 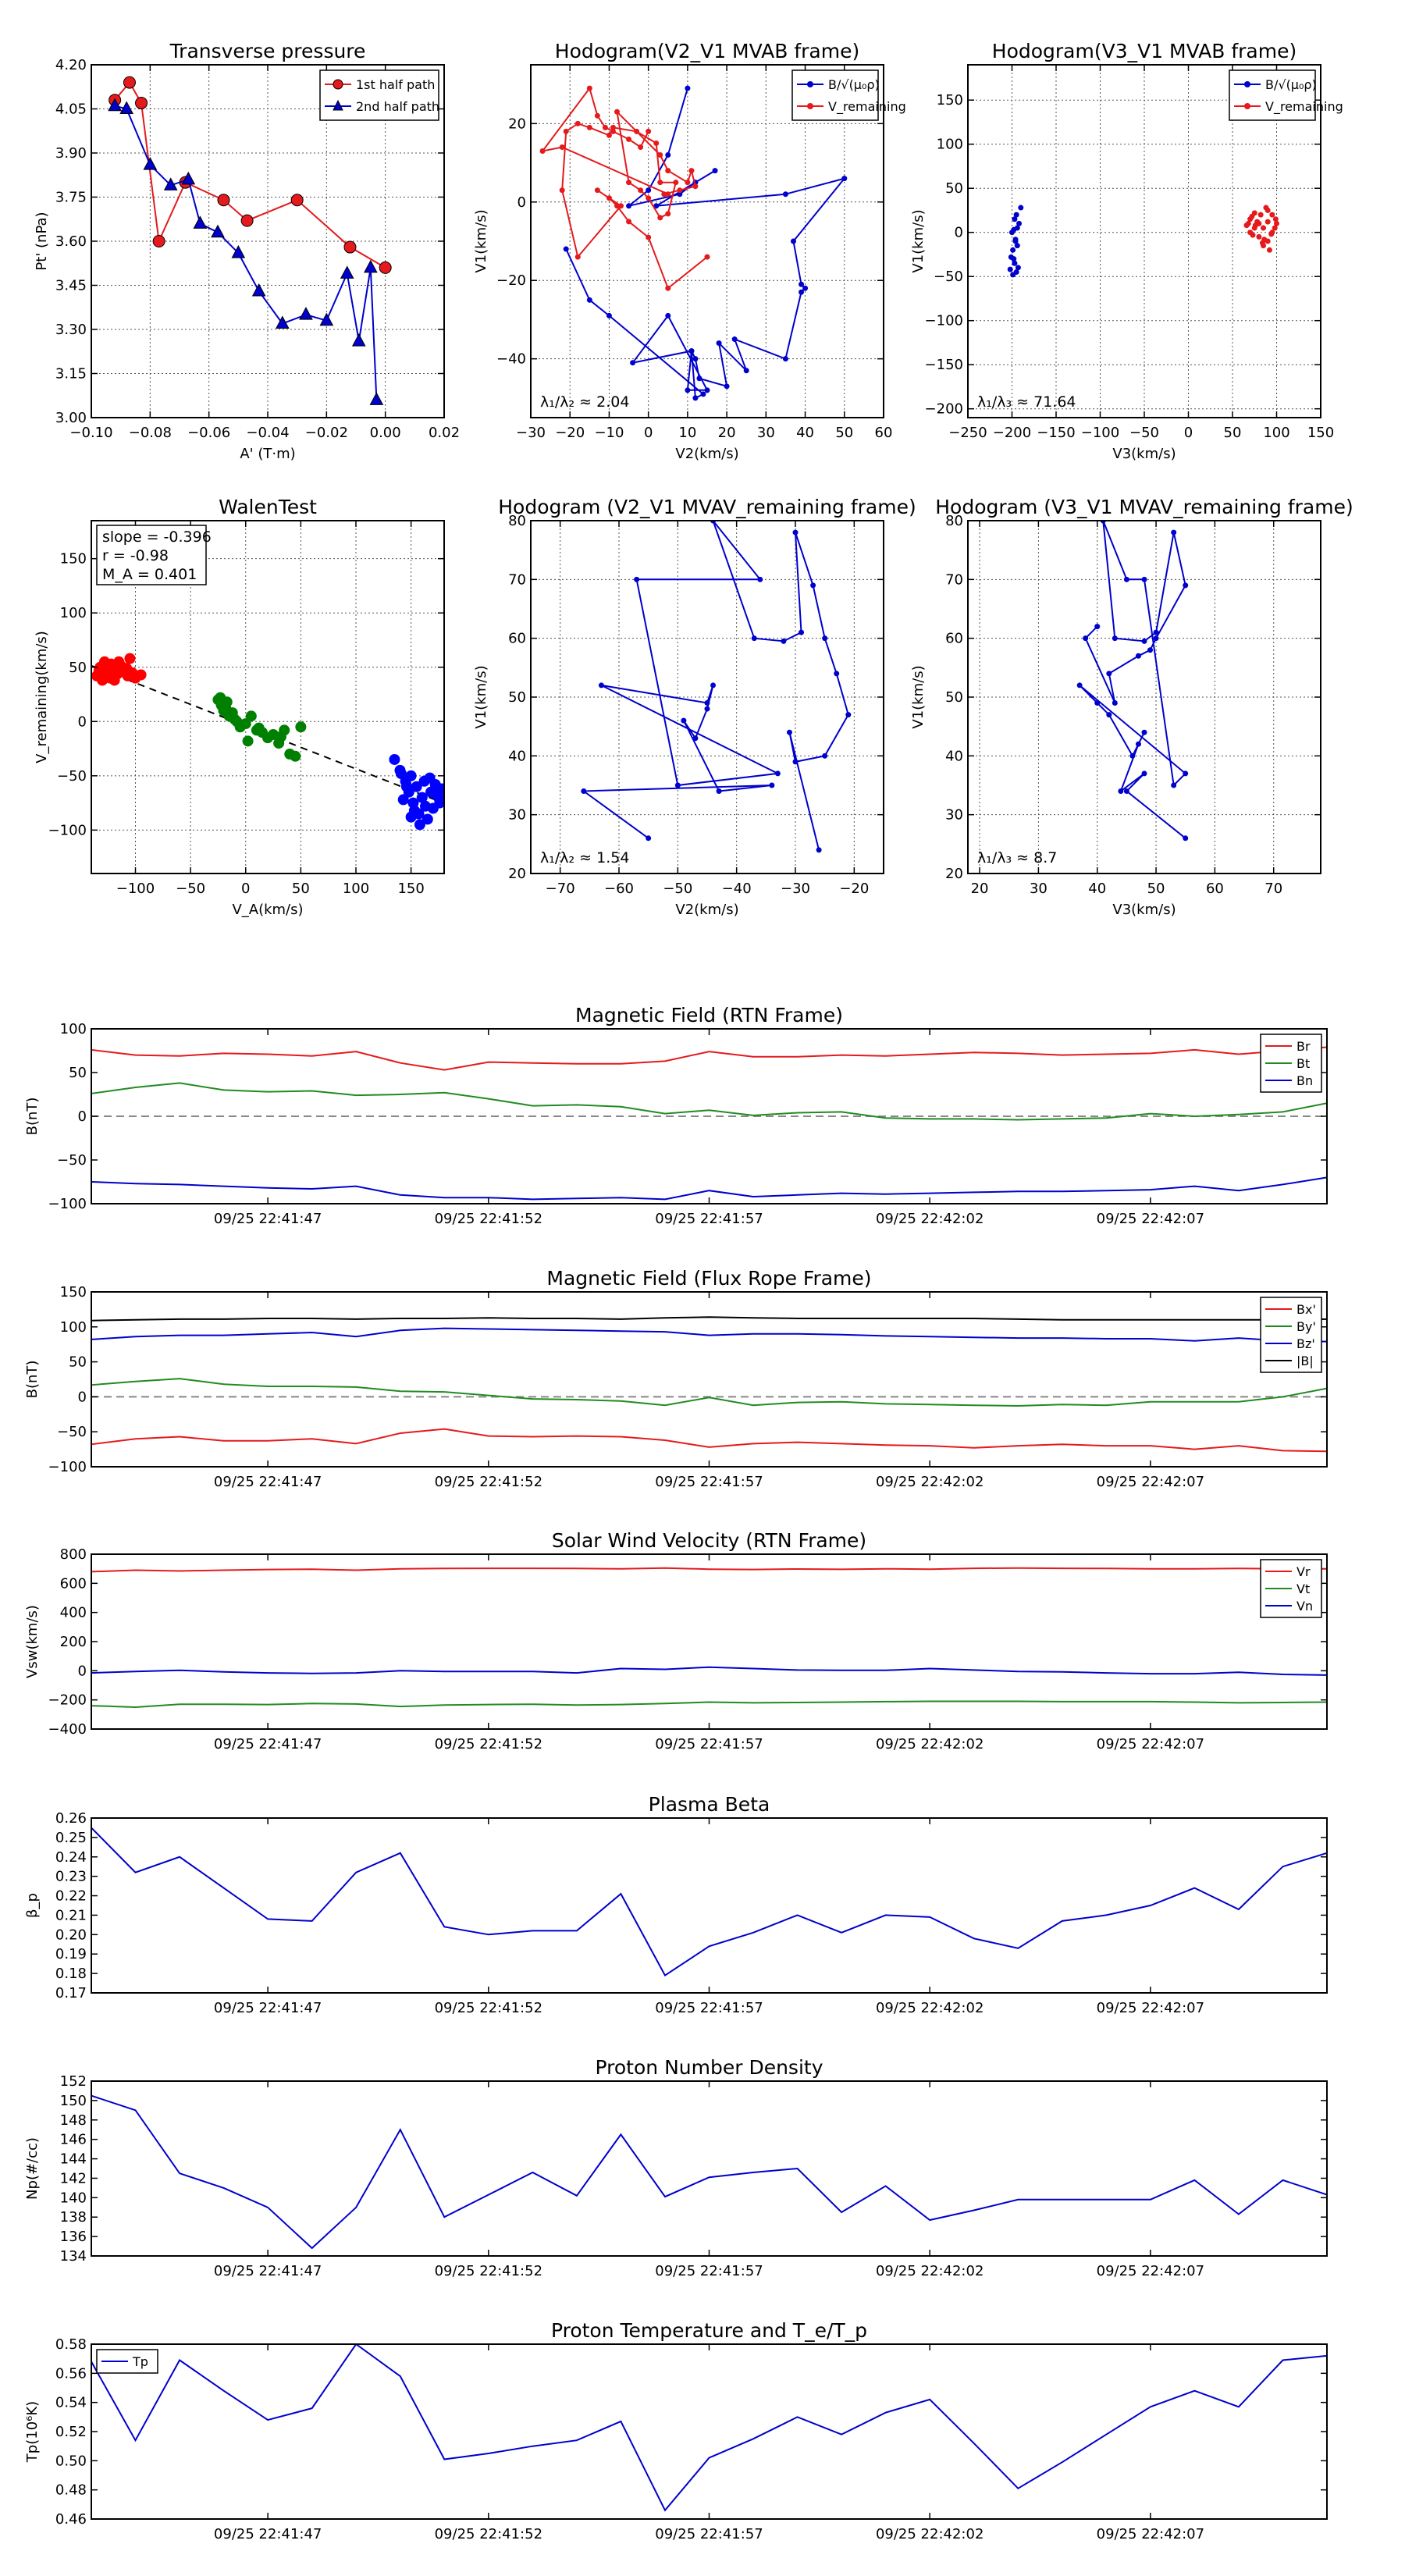 I want to click on x-tick-label: 30, so click(x=1039, y=889).